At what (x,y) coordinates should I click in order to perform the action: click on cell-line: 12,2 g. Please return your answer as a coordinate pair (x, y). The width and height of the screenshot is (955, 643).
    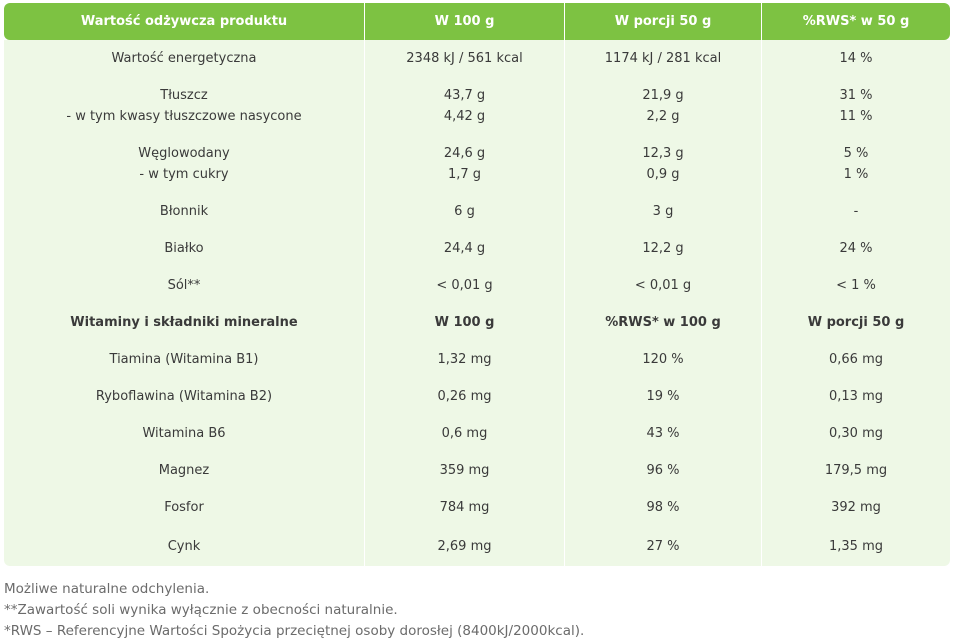
    Looking at the image, I should click on (663, 248).